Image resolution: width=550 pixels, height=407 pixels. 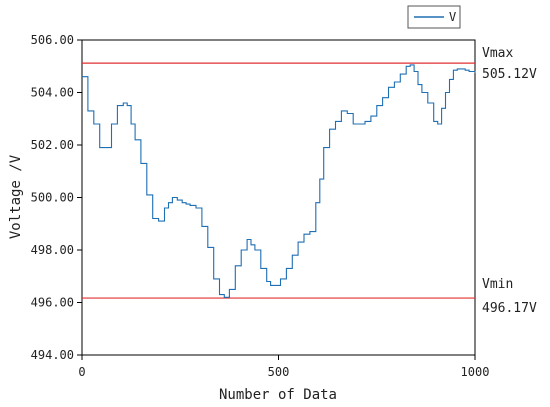 I want to click on x-tick-label: 0, so click(x=81, y=372).